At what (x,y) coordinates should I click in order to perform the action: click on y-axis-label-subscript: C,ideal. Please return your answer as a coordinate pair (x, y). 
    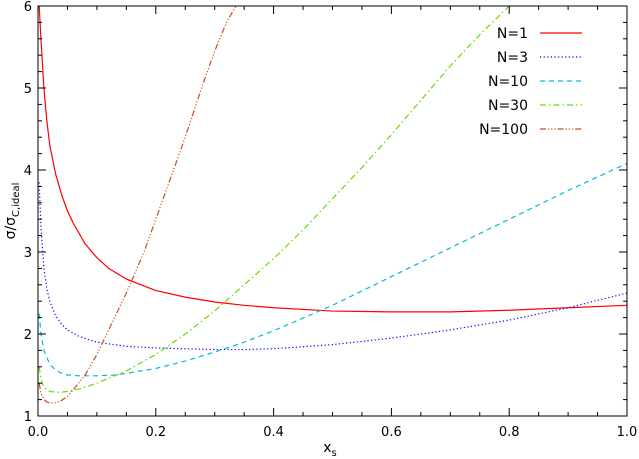
    Looking at the image, I should click on (16, 200).